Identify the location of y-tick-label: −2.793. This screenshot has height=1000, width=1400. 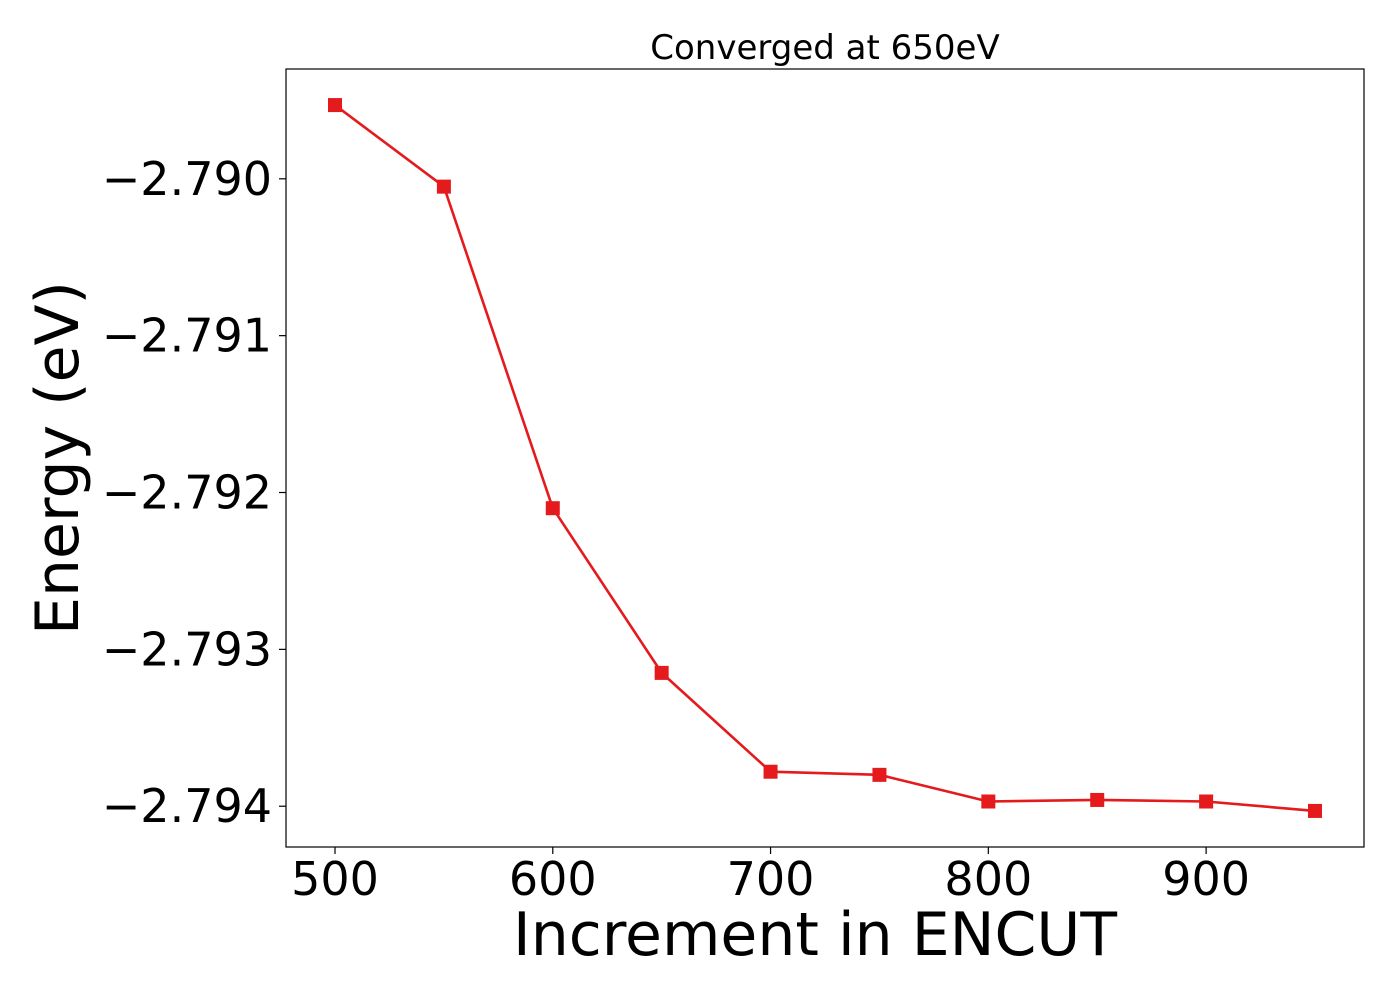
(187, 649).